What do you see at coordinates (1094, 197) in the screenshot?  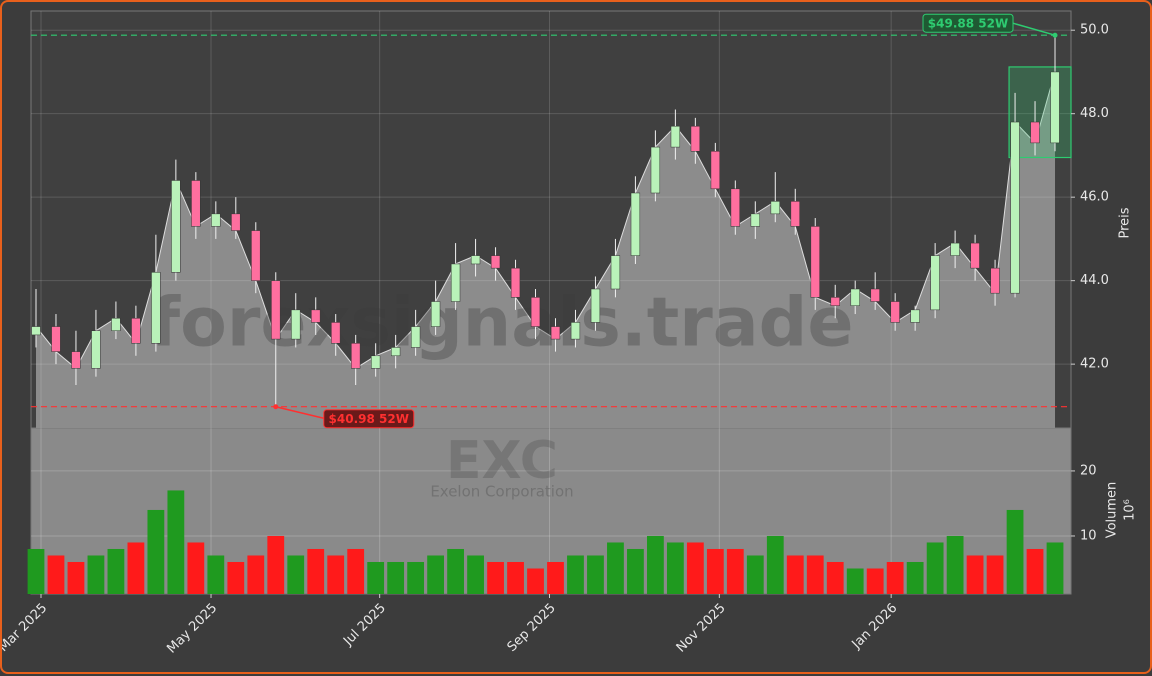 I see `y-tick-label: 46.0` at bounding box center [1094, 197].